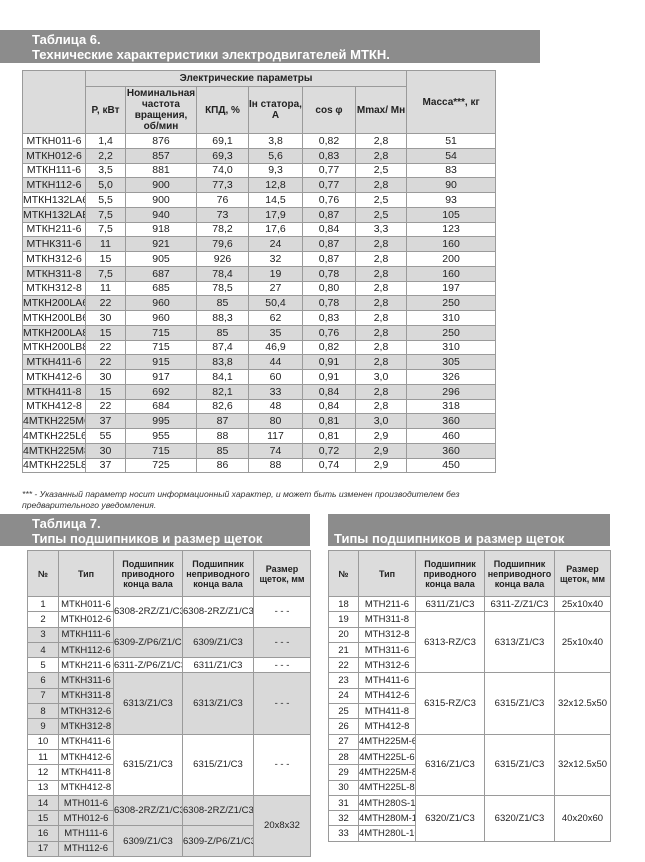  Describe the element at coordinates (161, 170) in the screenshot. I see `cell-speed: 881` at that location.